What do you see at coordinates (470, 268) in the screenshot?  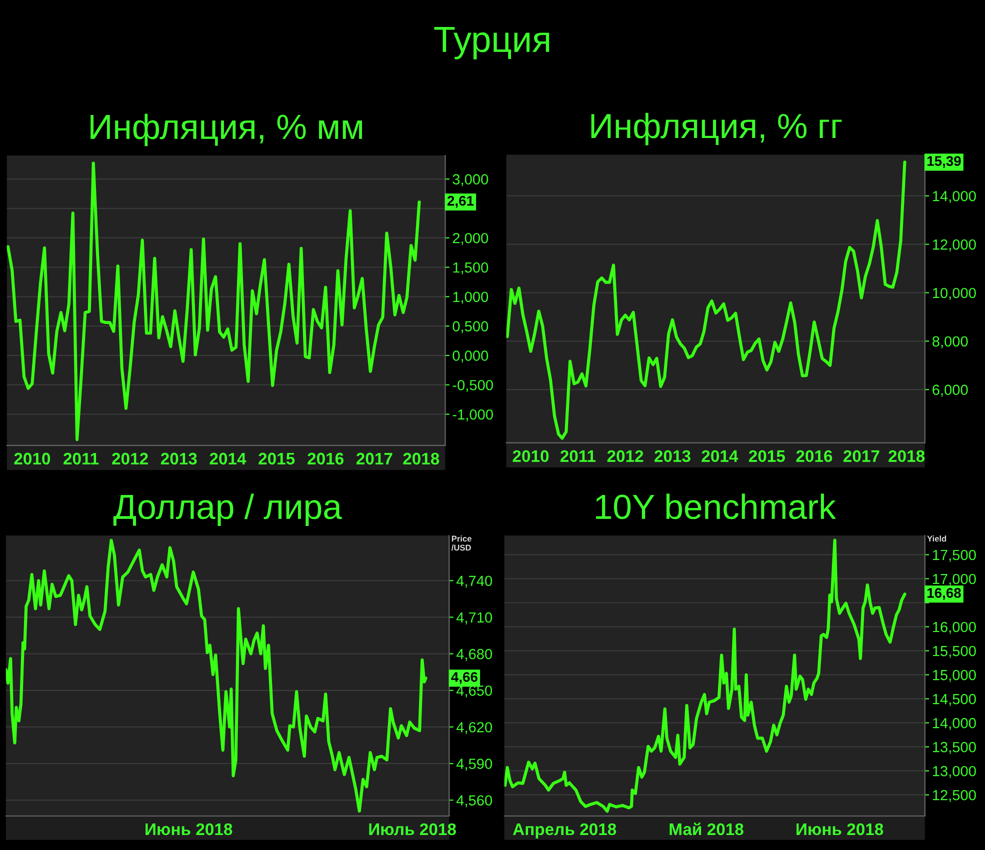 I see `y-tick-label: 1,500` at bounding box center [470, 268].